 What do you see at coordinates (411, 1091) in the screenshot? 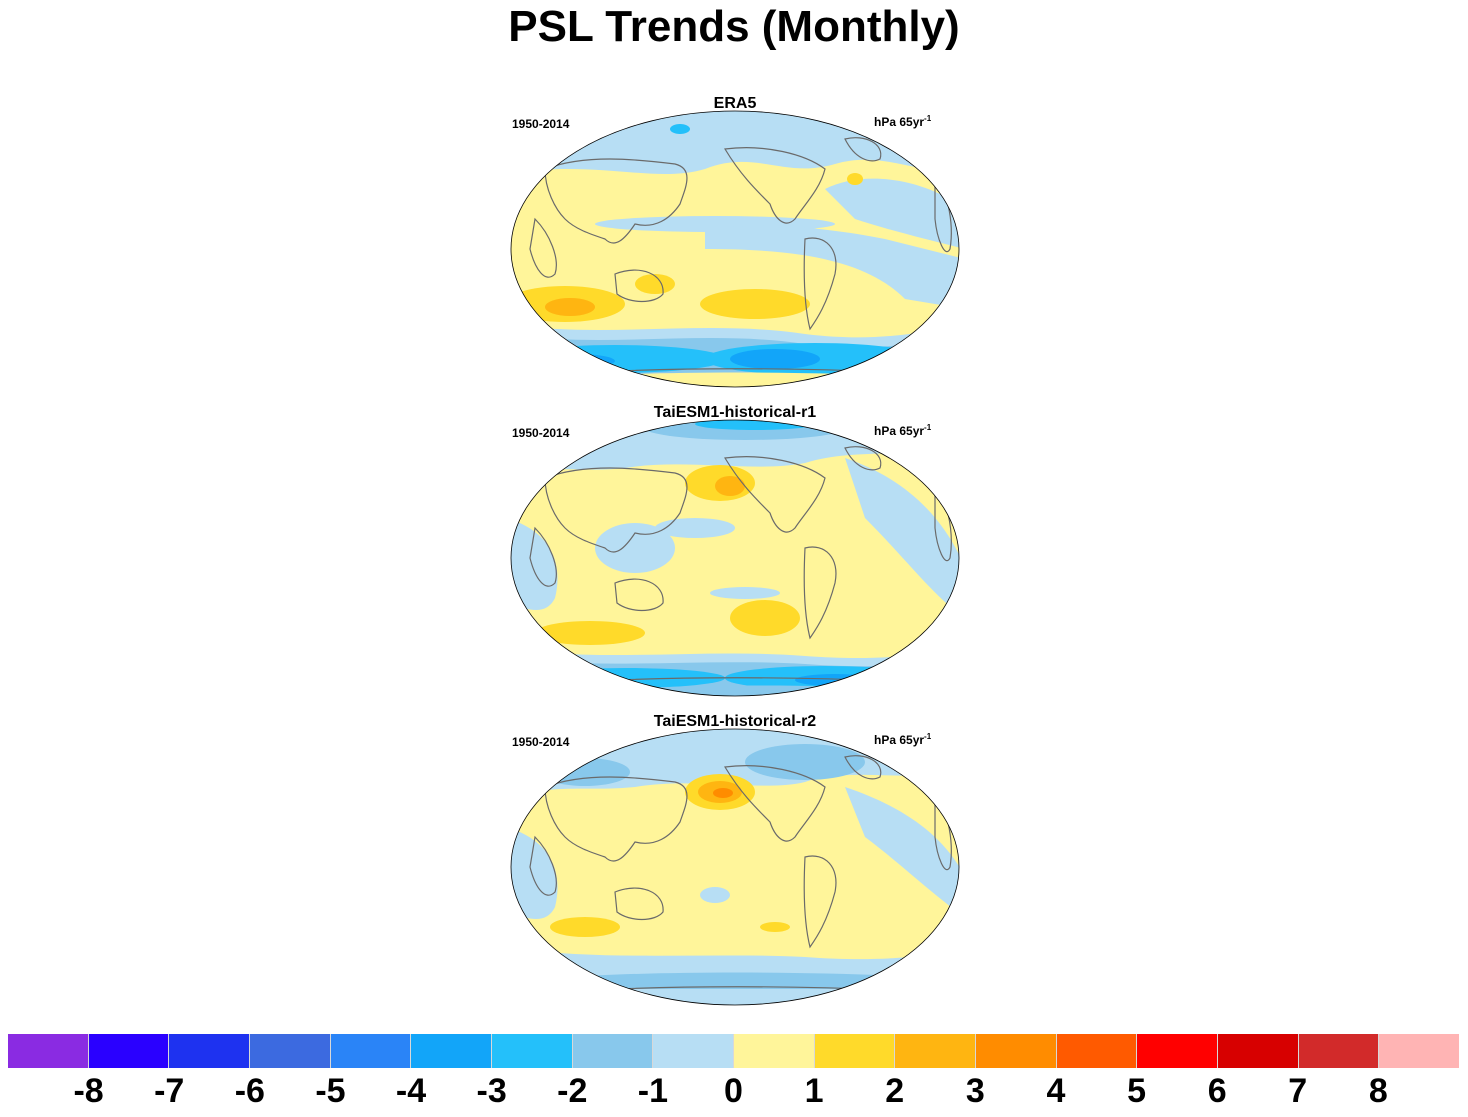
I see `colorbar-tick-label: -4` at bounding box center [411, 1091].